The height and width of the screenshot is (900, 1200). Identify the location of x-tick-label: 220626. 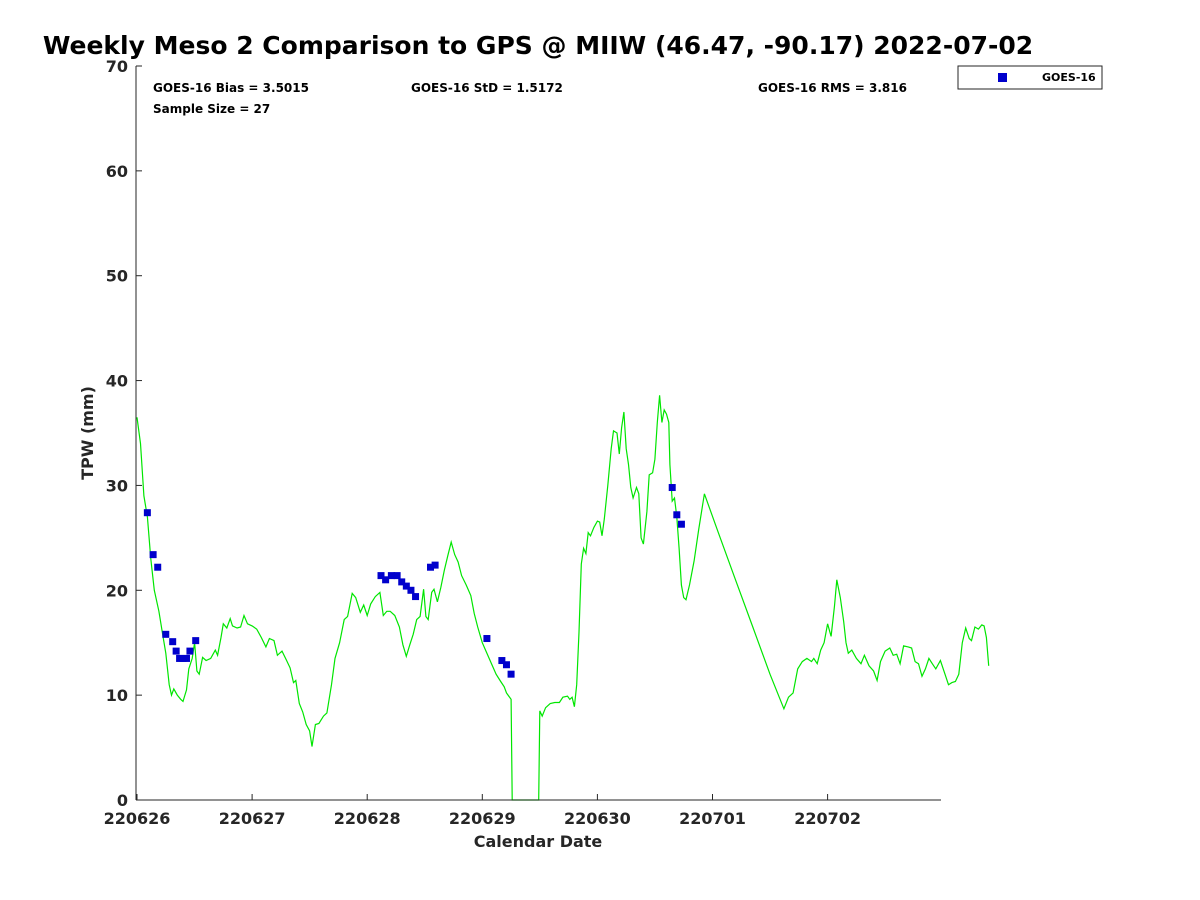
(137, 818).